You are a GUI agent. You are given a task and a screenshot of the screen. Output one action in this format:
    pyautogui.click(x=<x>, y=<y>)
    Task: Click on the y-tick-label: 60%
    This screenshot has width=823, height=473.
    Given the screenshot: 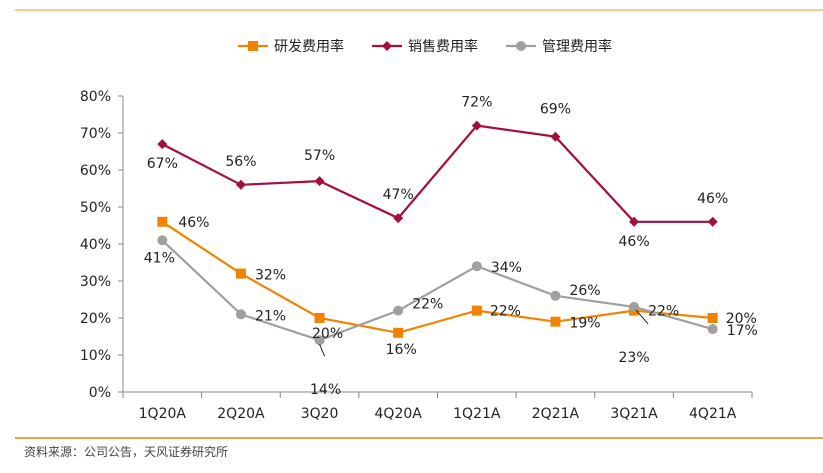 What is the action you would take?
    pyautogui.click(x=95, y=171)
    